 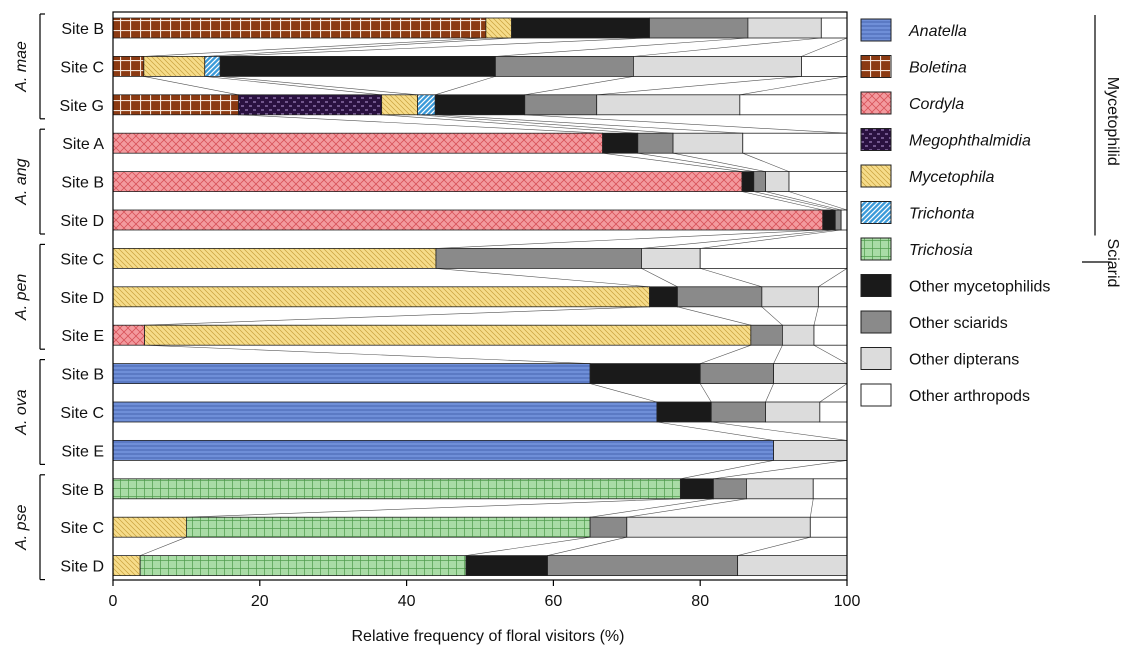 I want to click on legend-item-trichosia: Trichosia, so click(x=916, y=249).